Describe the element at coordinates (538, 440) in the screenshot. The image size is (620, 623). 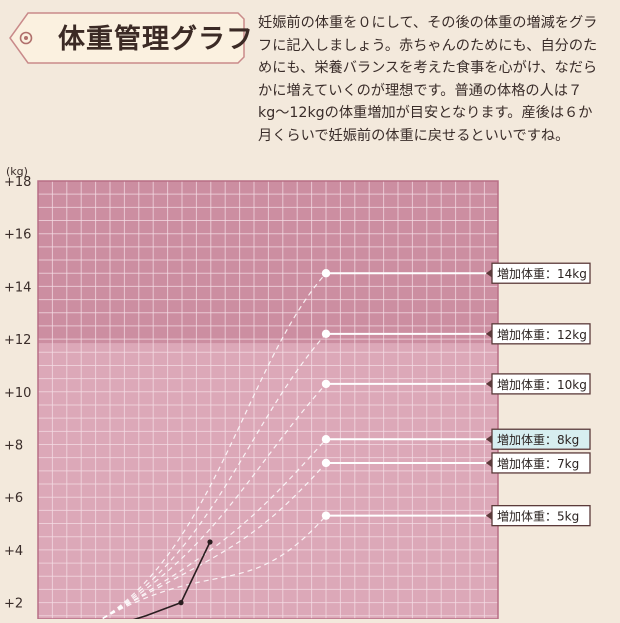
I see `curve-label: 増加体重：8kg` at that location.